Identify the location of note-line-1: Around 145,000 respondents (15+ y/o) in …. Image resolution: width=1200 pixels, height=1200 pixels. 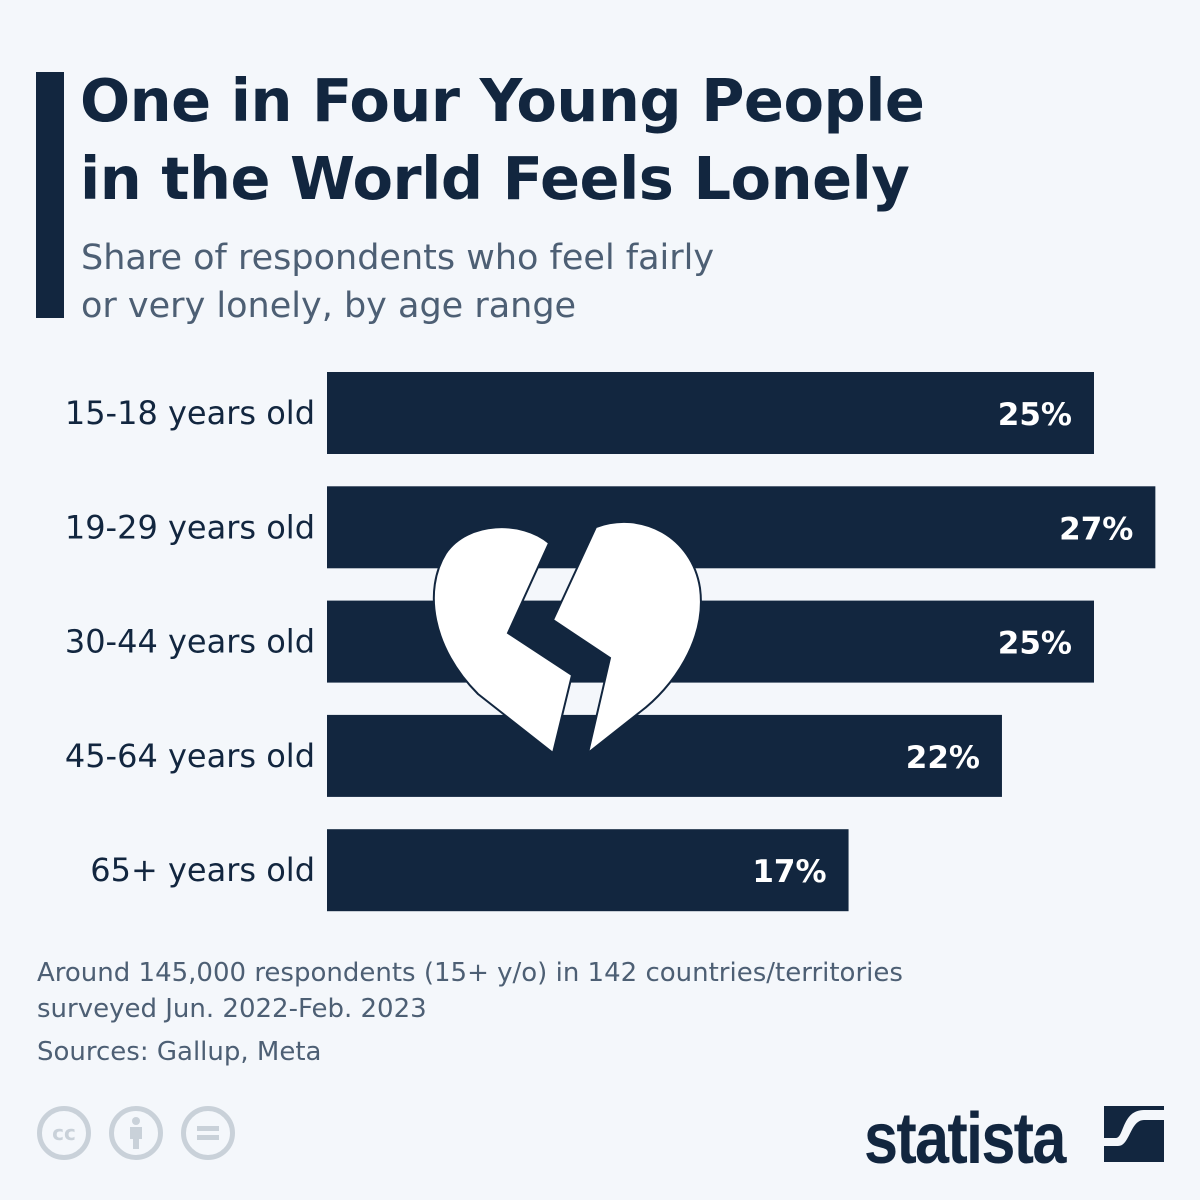
(470, 973).